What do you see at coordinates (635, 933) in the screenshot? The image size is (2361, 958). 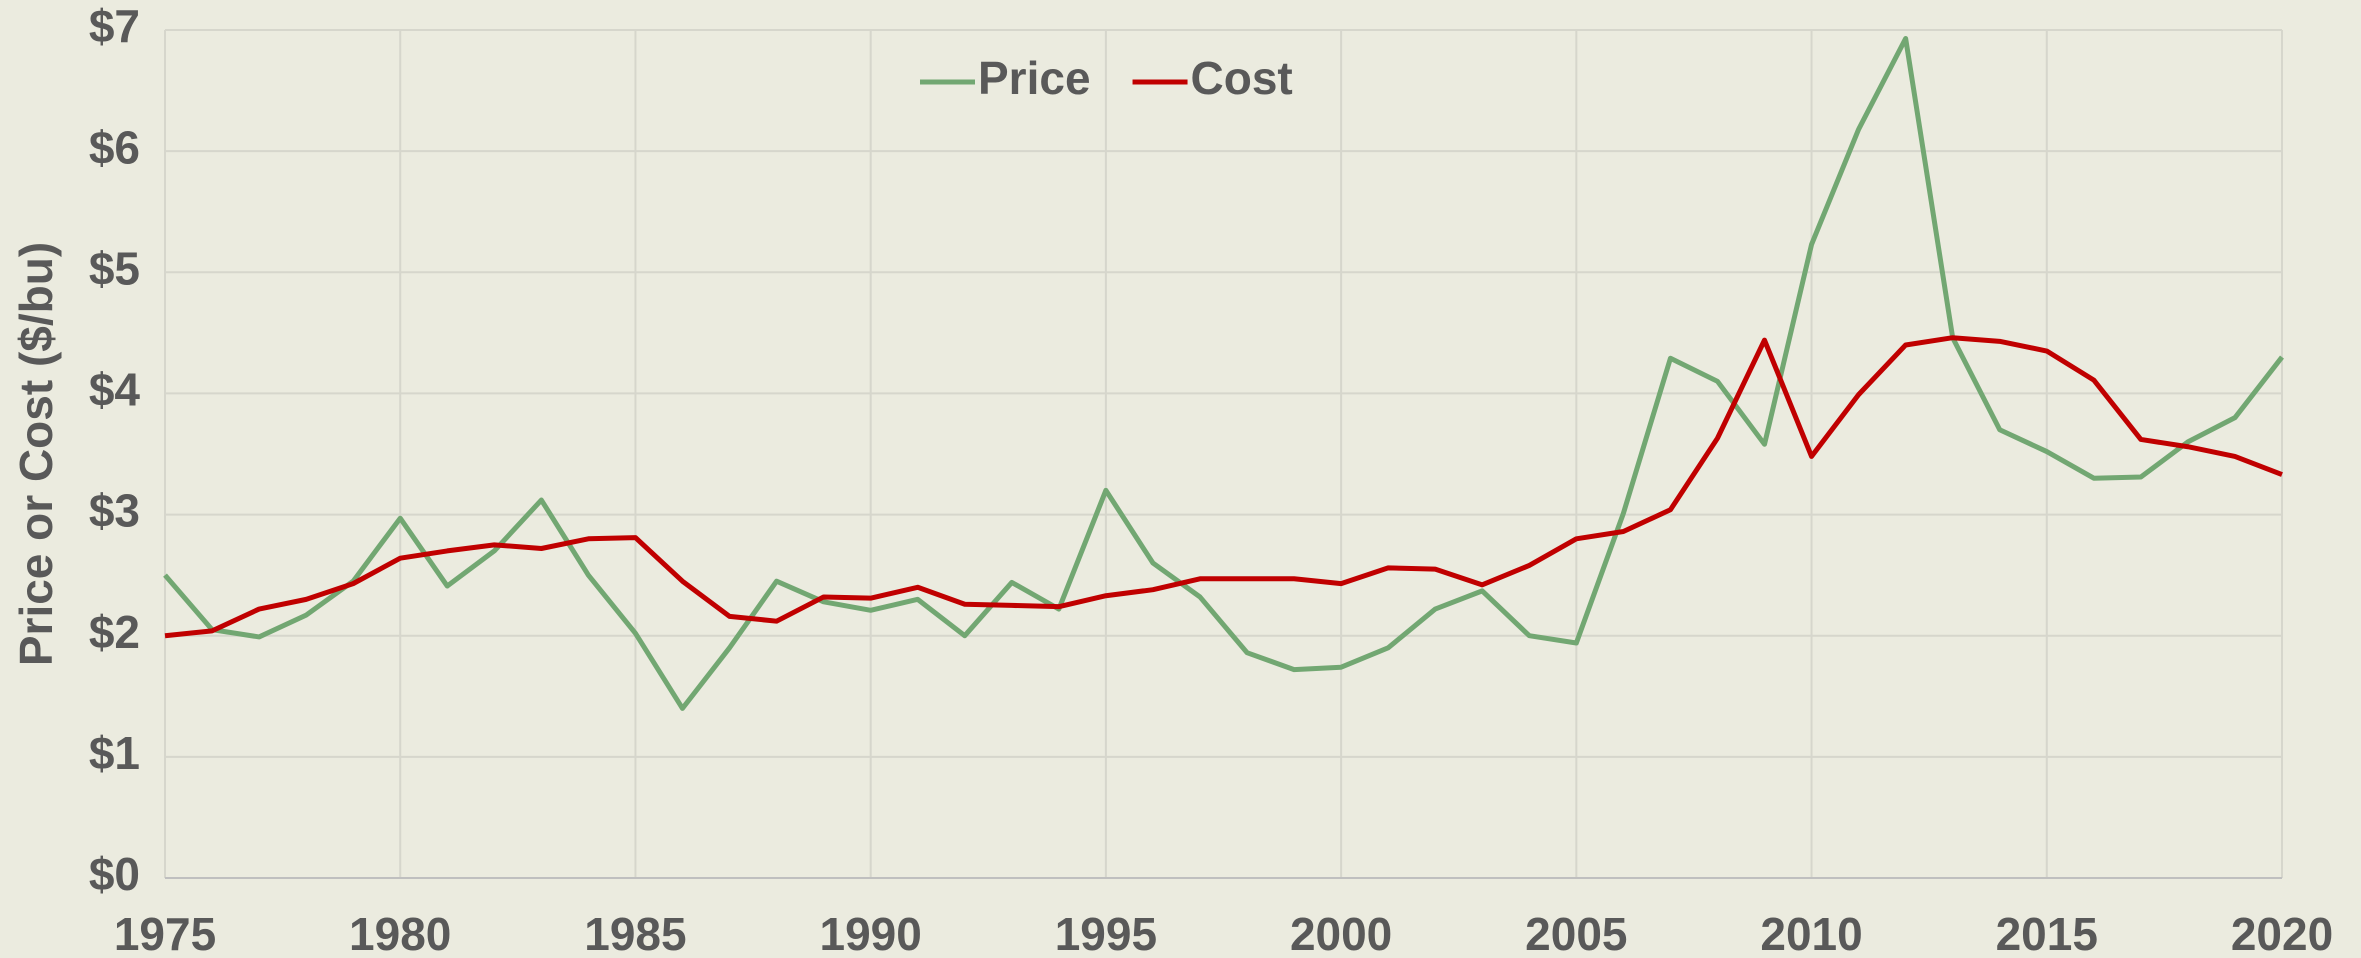 I see `x-tick-label: 1985` at bounding box center [635, 933].